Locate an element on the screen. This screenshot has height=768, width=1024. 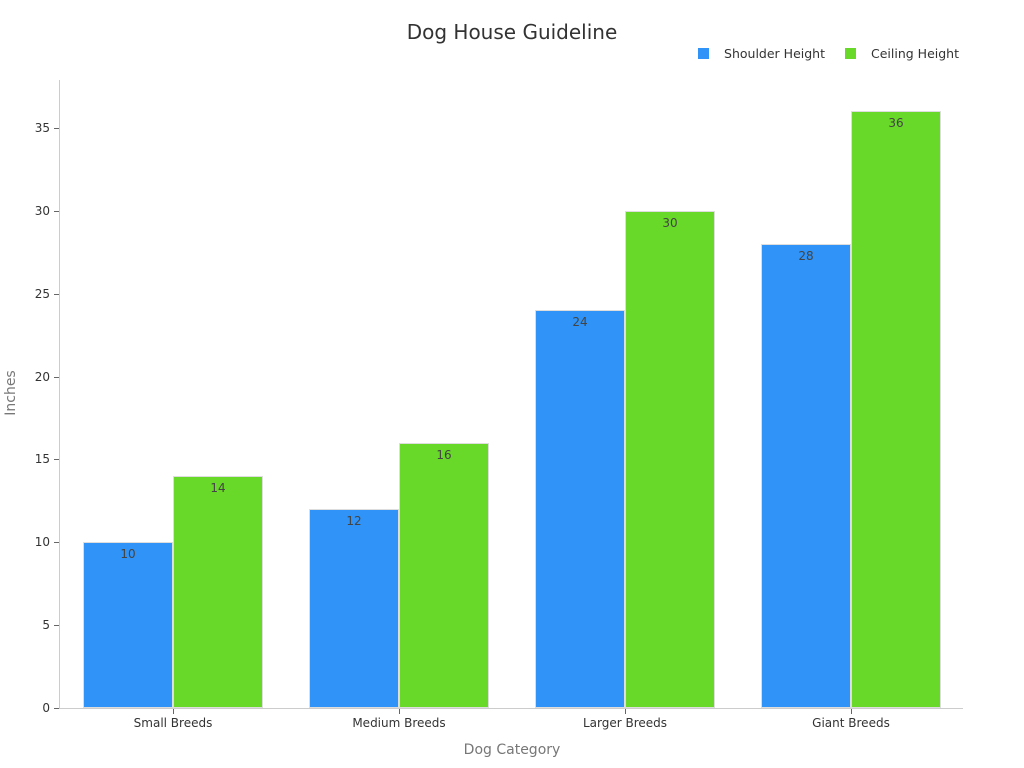
bar-shoulder-height: 10 is located at coordinates (128, 625).